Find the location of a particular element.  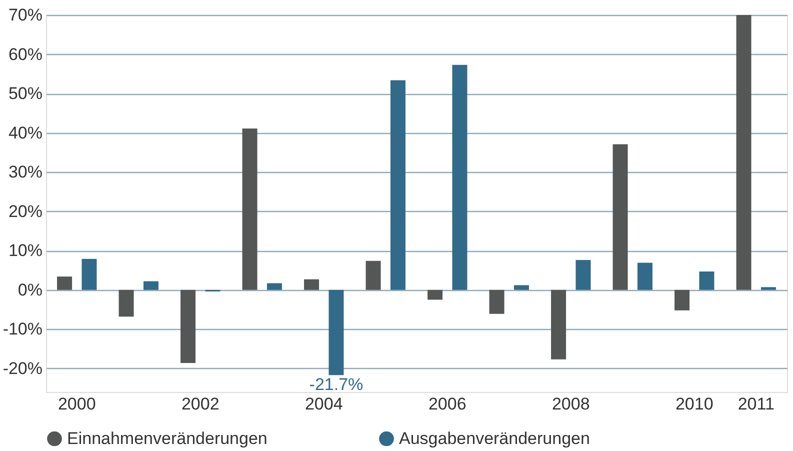

y-tick-label: 0% is located at coordinates (30, 290).